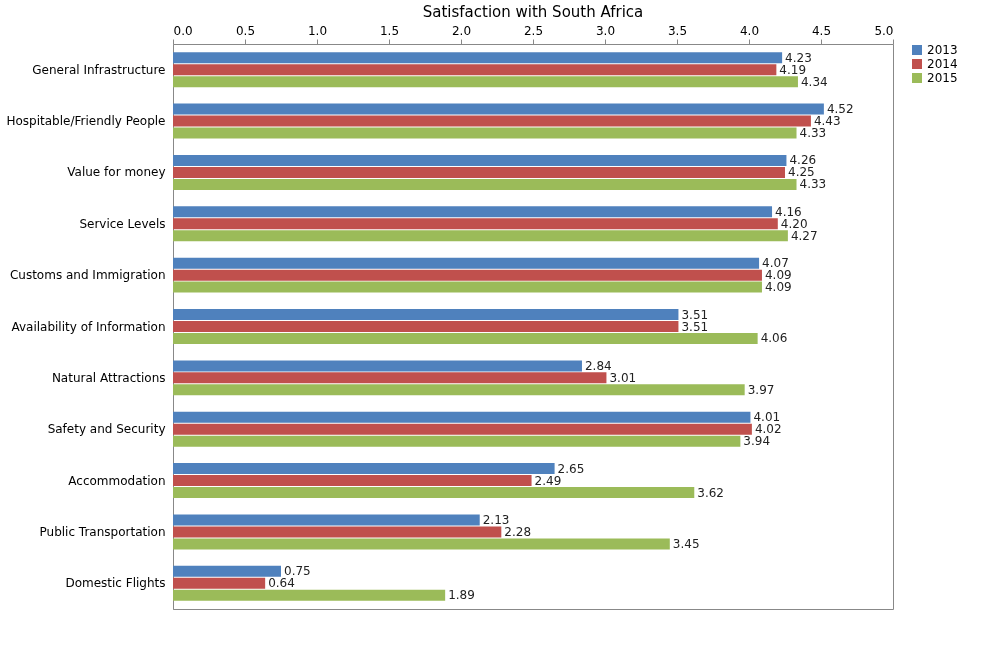 The width and height of the screenshot is (1004, 664). What do you see at coordinates (793, 69) in the screenshot?
I see `data-label: 4.19` at bounding box center [793, 69].